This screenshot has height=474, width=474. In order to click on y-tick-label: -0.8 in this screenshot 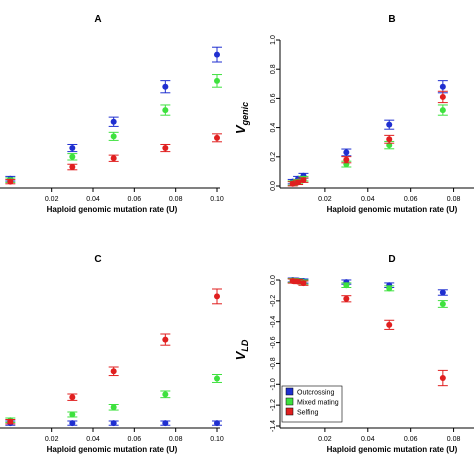, I will do `click(273, 363)`.